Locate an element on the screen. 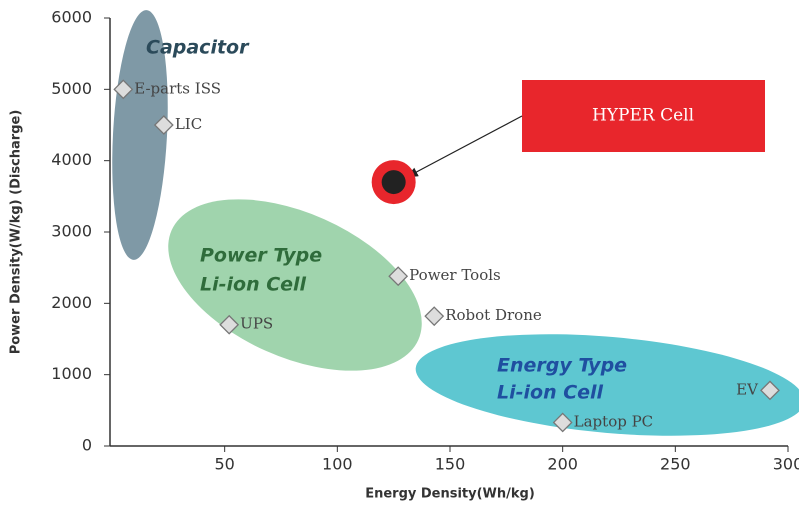  y-tick-label: 0 is located at coordinates (87, 445).